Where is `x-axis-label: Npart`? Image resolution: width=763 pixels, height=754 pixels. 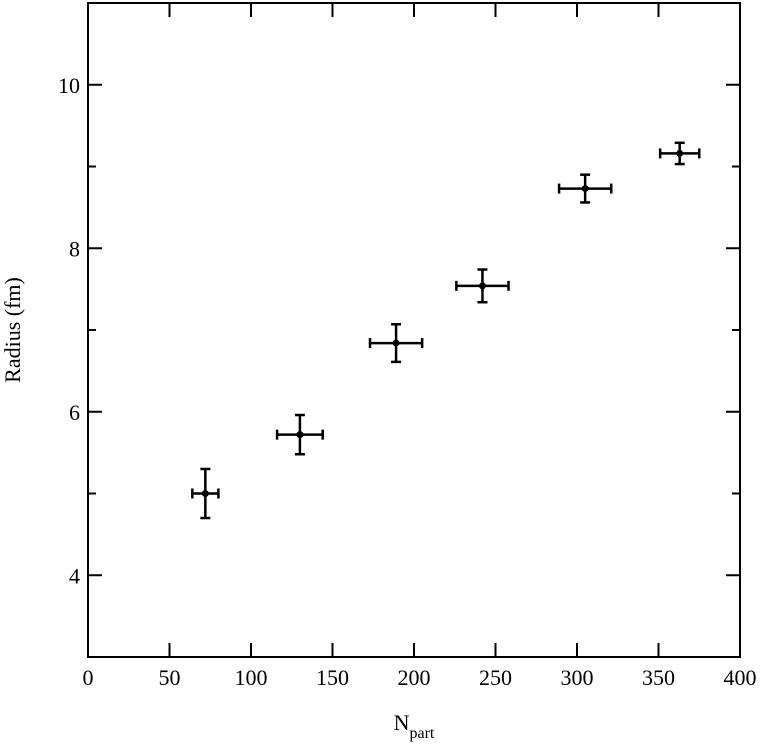
x-axis-label: Npart is located at coordinates (414, 726).